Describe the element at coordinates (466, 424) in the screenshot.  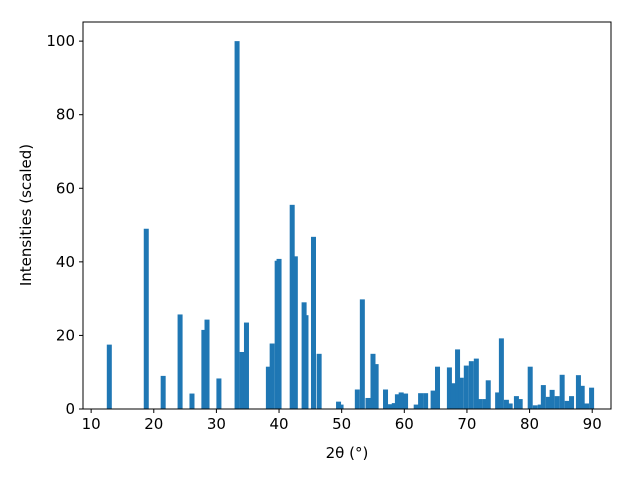
I see `x-tick-label: 70` at that location.